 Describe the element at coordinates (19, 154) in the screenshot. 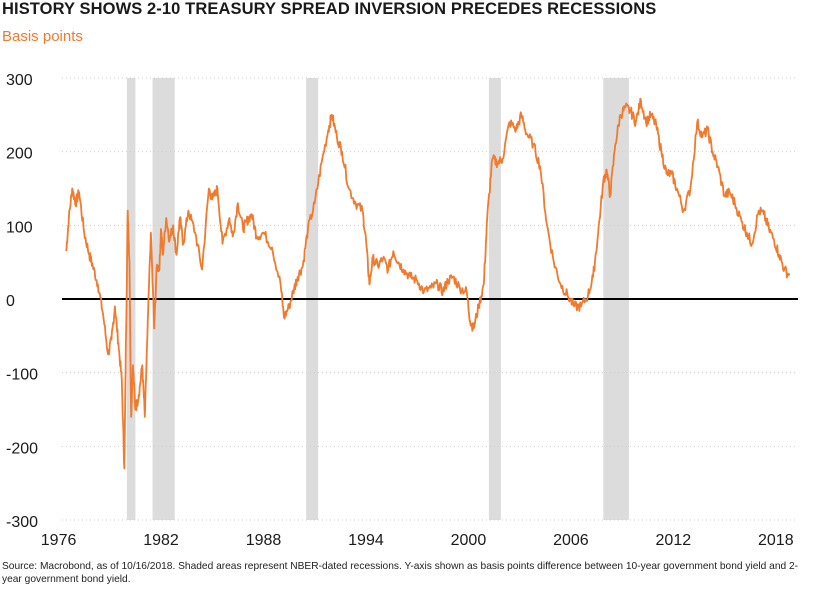

I see `y-tick-label: 200` at that location.